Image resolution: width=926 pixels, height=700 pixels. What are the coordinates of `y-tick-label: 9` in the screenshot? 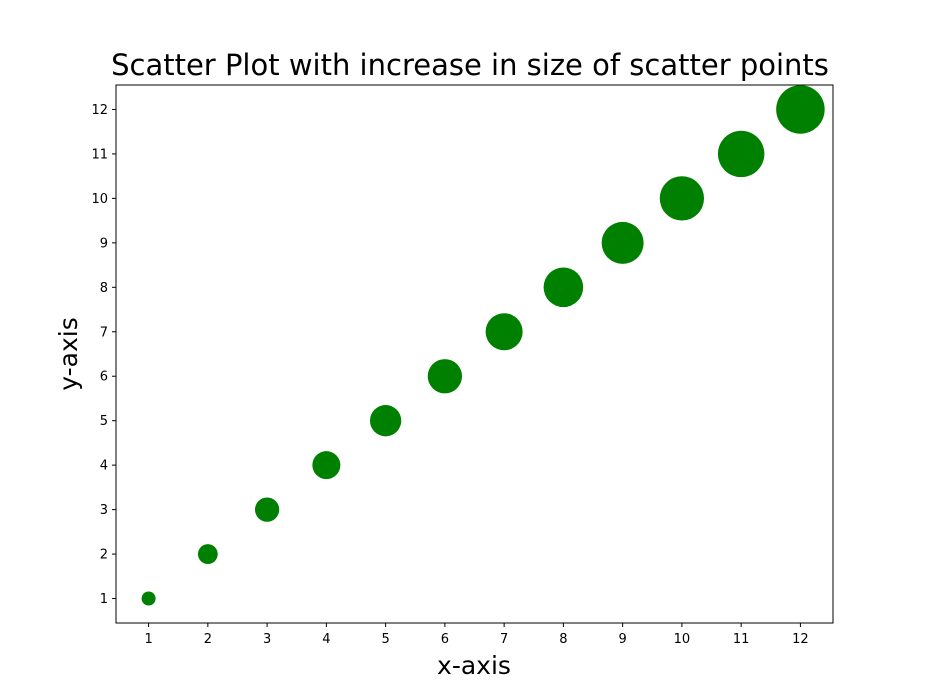 It's located at (104, 243).